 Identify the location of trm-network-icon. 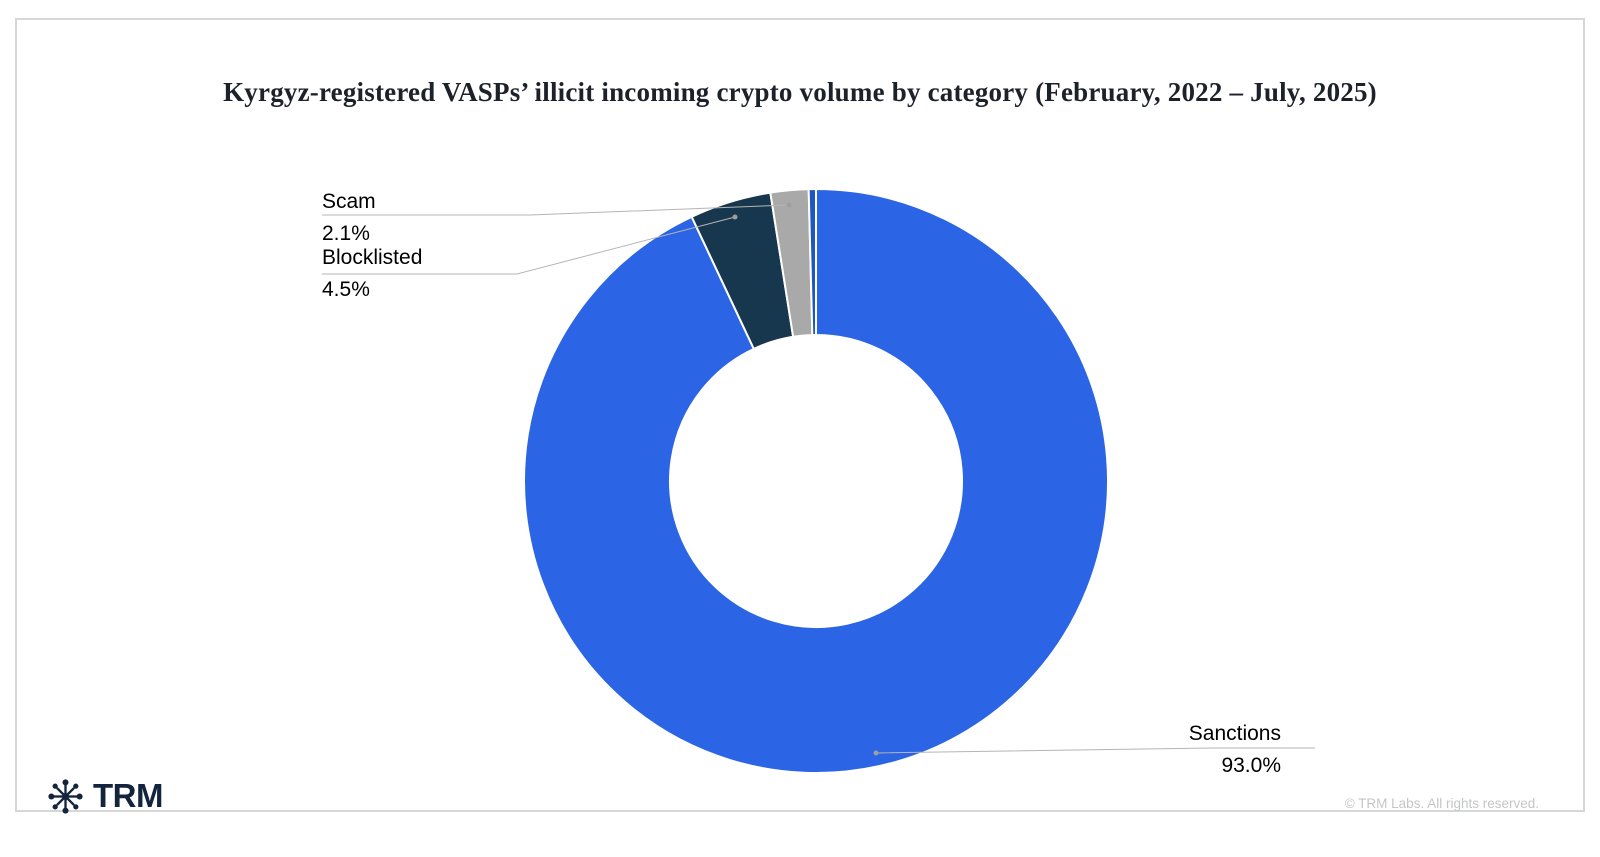
(65, 796).